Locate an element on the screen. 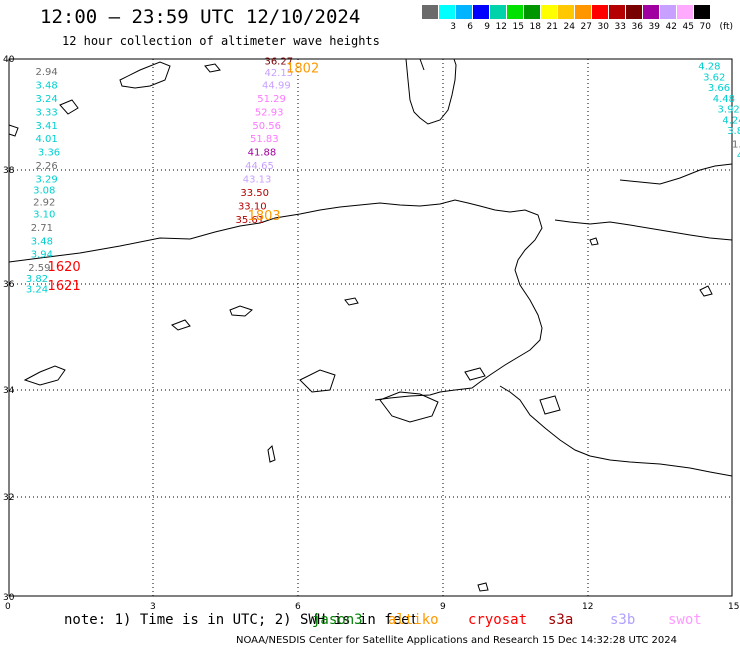  wave-height-value: 43.13 is located at coordinates (257, 180).